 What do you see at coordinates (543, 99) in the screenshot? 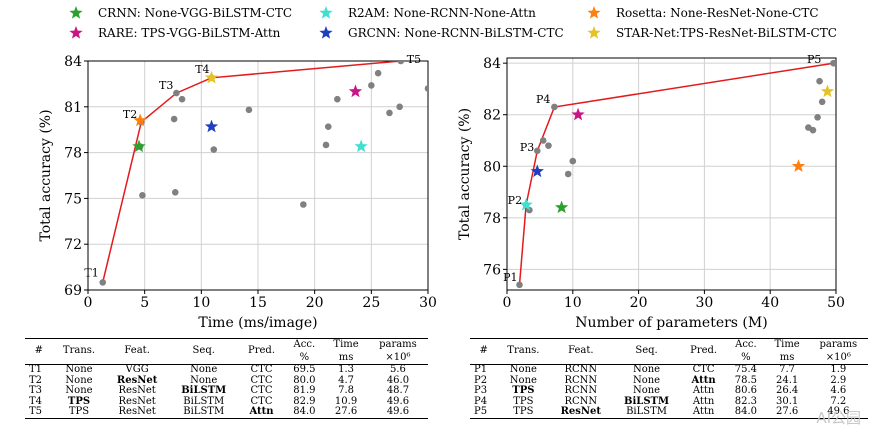
I see `frontier-label: P4` at bounding box center [543, 99].